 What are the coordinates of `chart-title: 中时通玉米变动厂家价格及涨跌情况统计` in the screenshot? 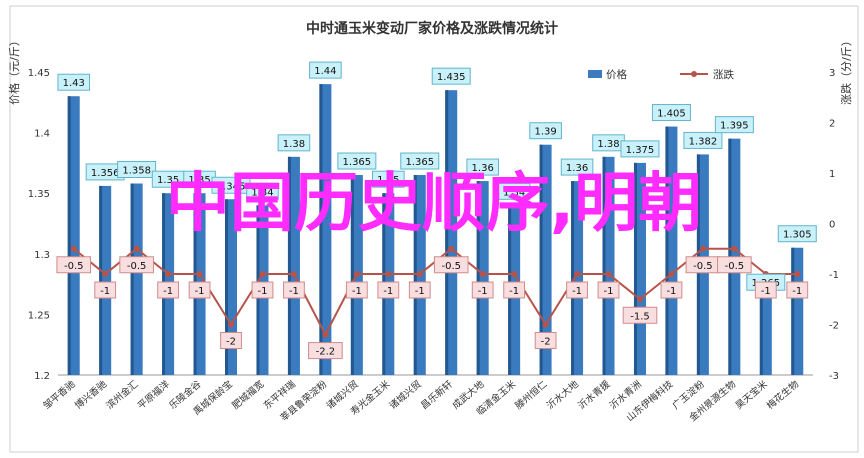 It's located at (432, 28).